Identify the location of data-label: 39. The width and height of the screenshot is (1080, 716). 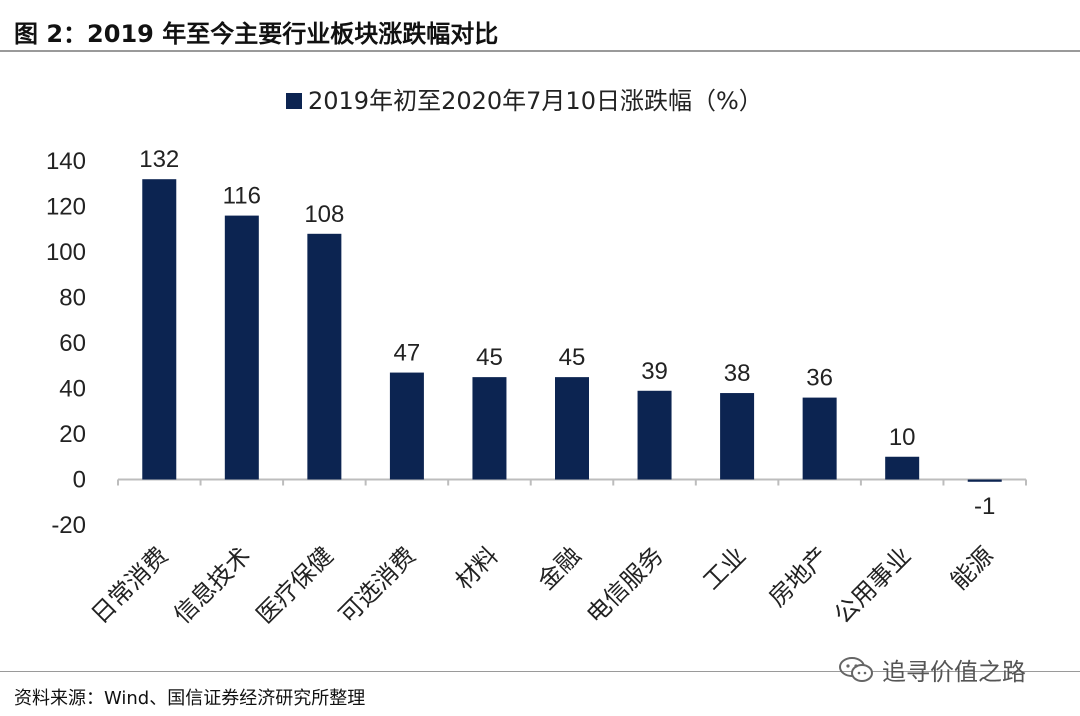
(654, 371).